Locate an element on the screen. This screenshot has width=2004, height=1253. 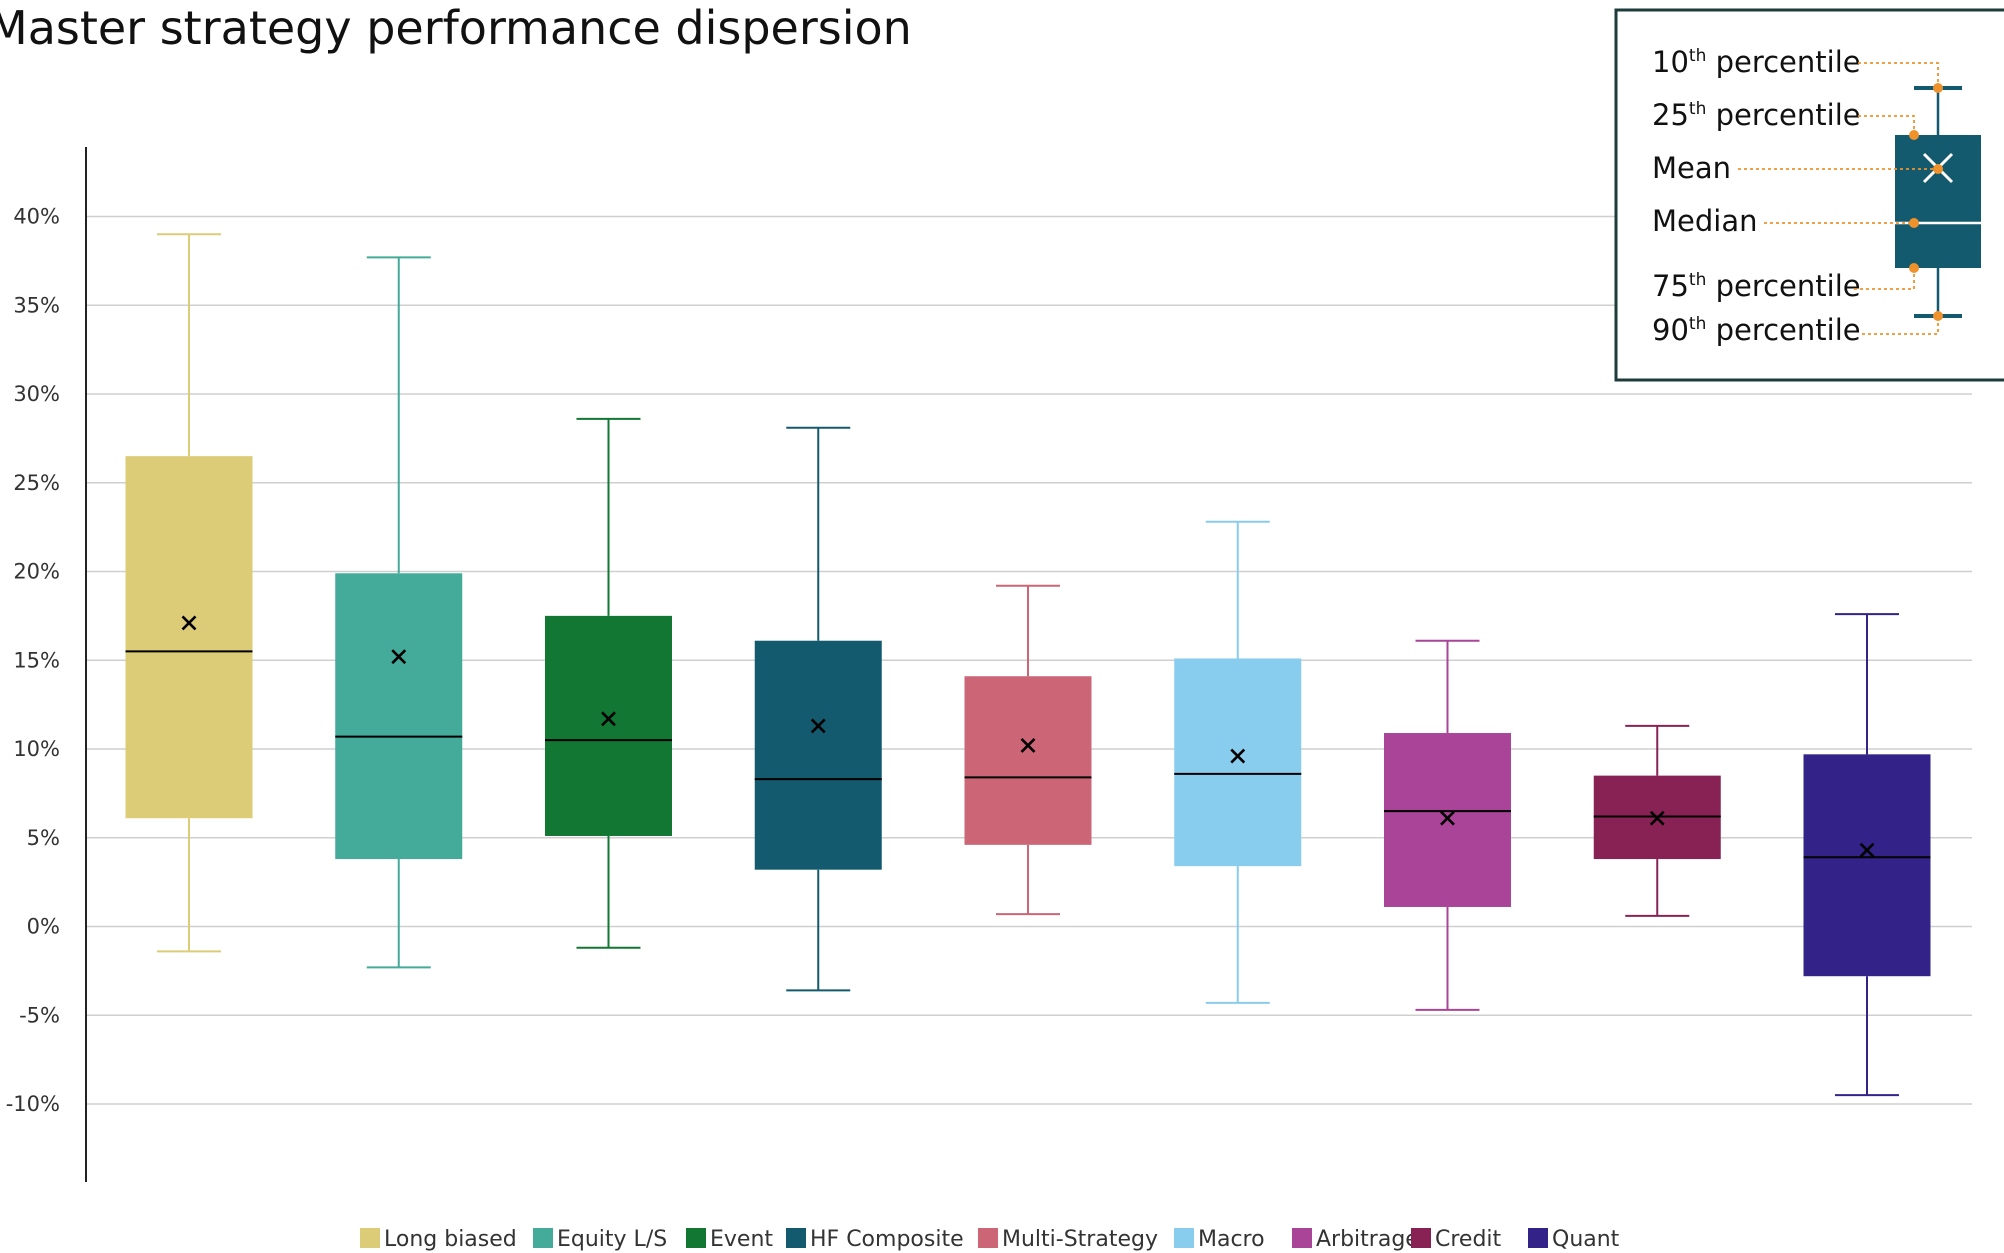
box-quant is located at coordinates (1867, 855).